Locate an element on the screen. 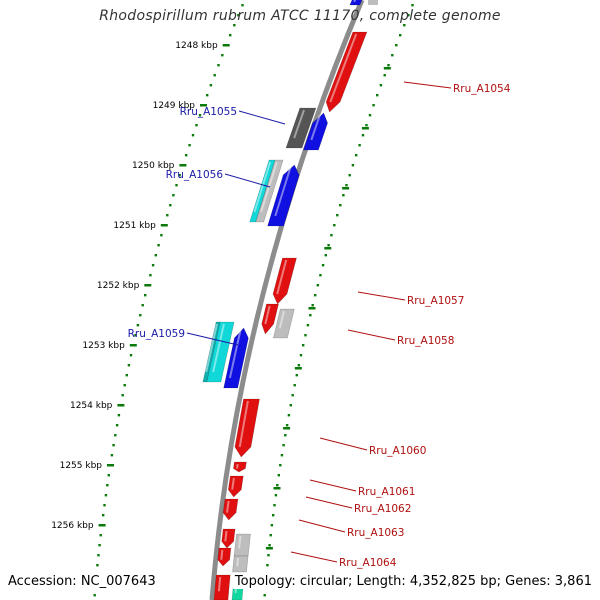  gene-name: Rru_A1061 is located at coordinates (386, 492).